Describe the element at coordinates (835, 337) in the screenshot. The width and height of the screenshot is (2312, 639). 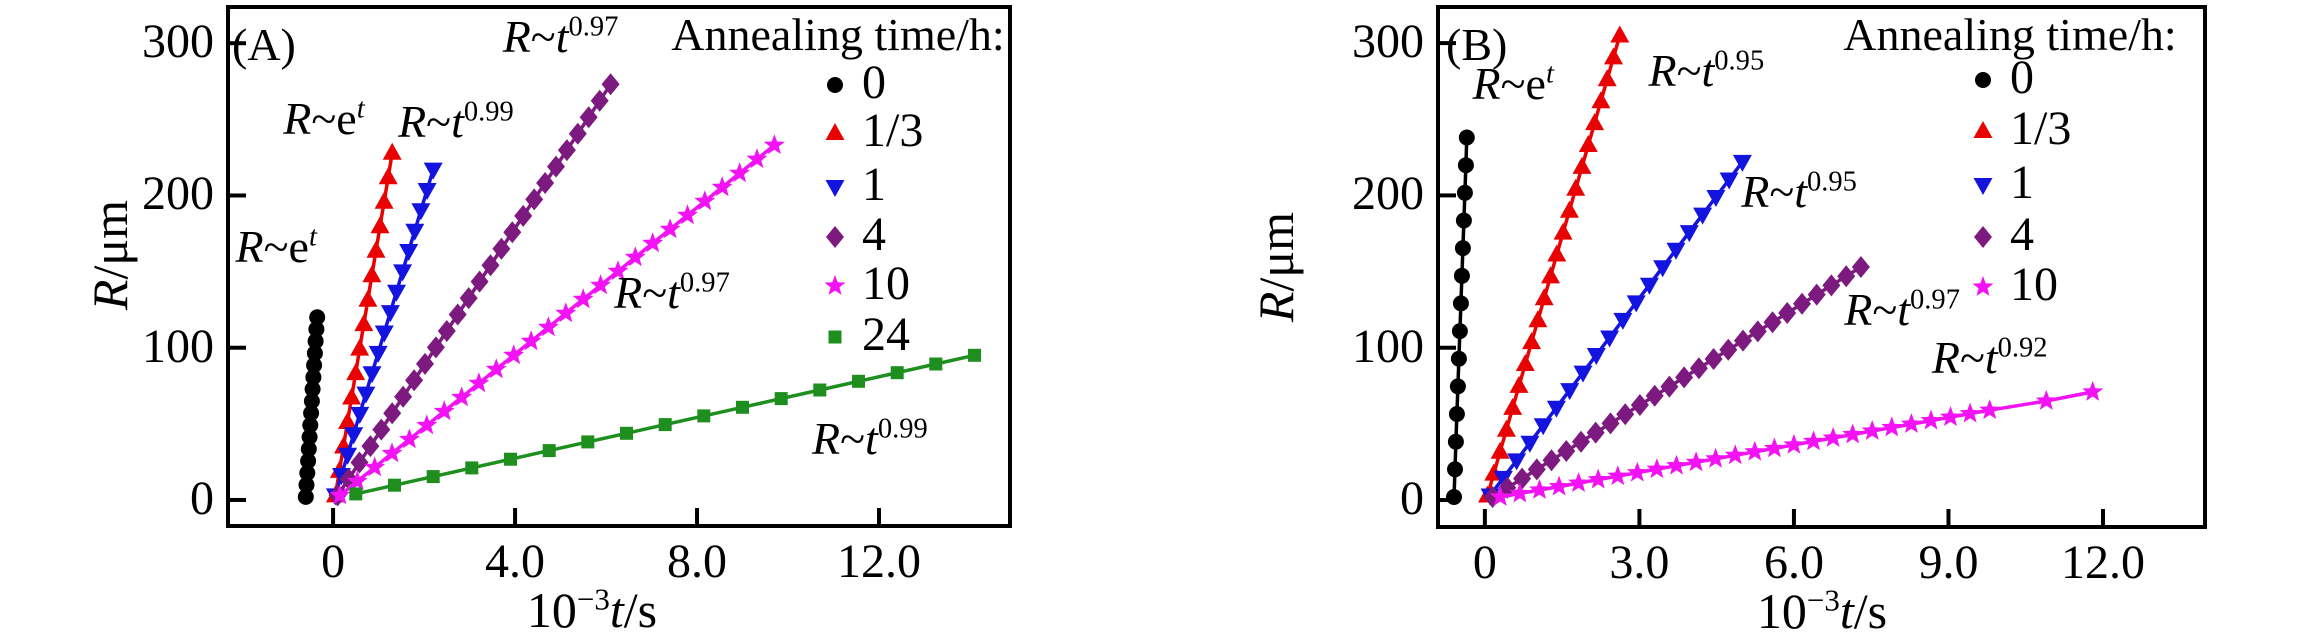
I see `legend-marker-square` at that location.